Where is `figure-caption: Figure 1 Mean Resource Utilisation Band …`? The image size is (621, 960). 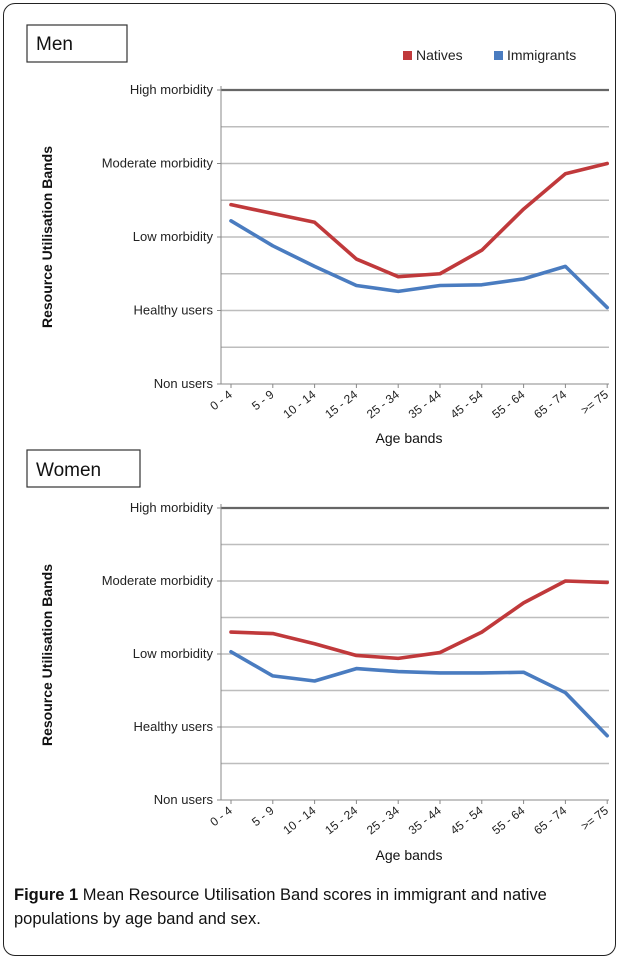 figure-caption: Figure 1 Mean Resource Utilisation Band … is located at coordinates (314, 907).